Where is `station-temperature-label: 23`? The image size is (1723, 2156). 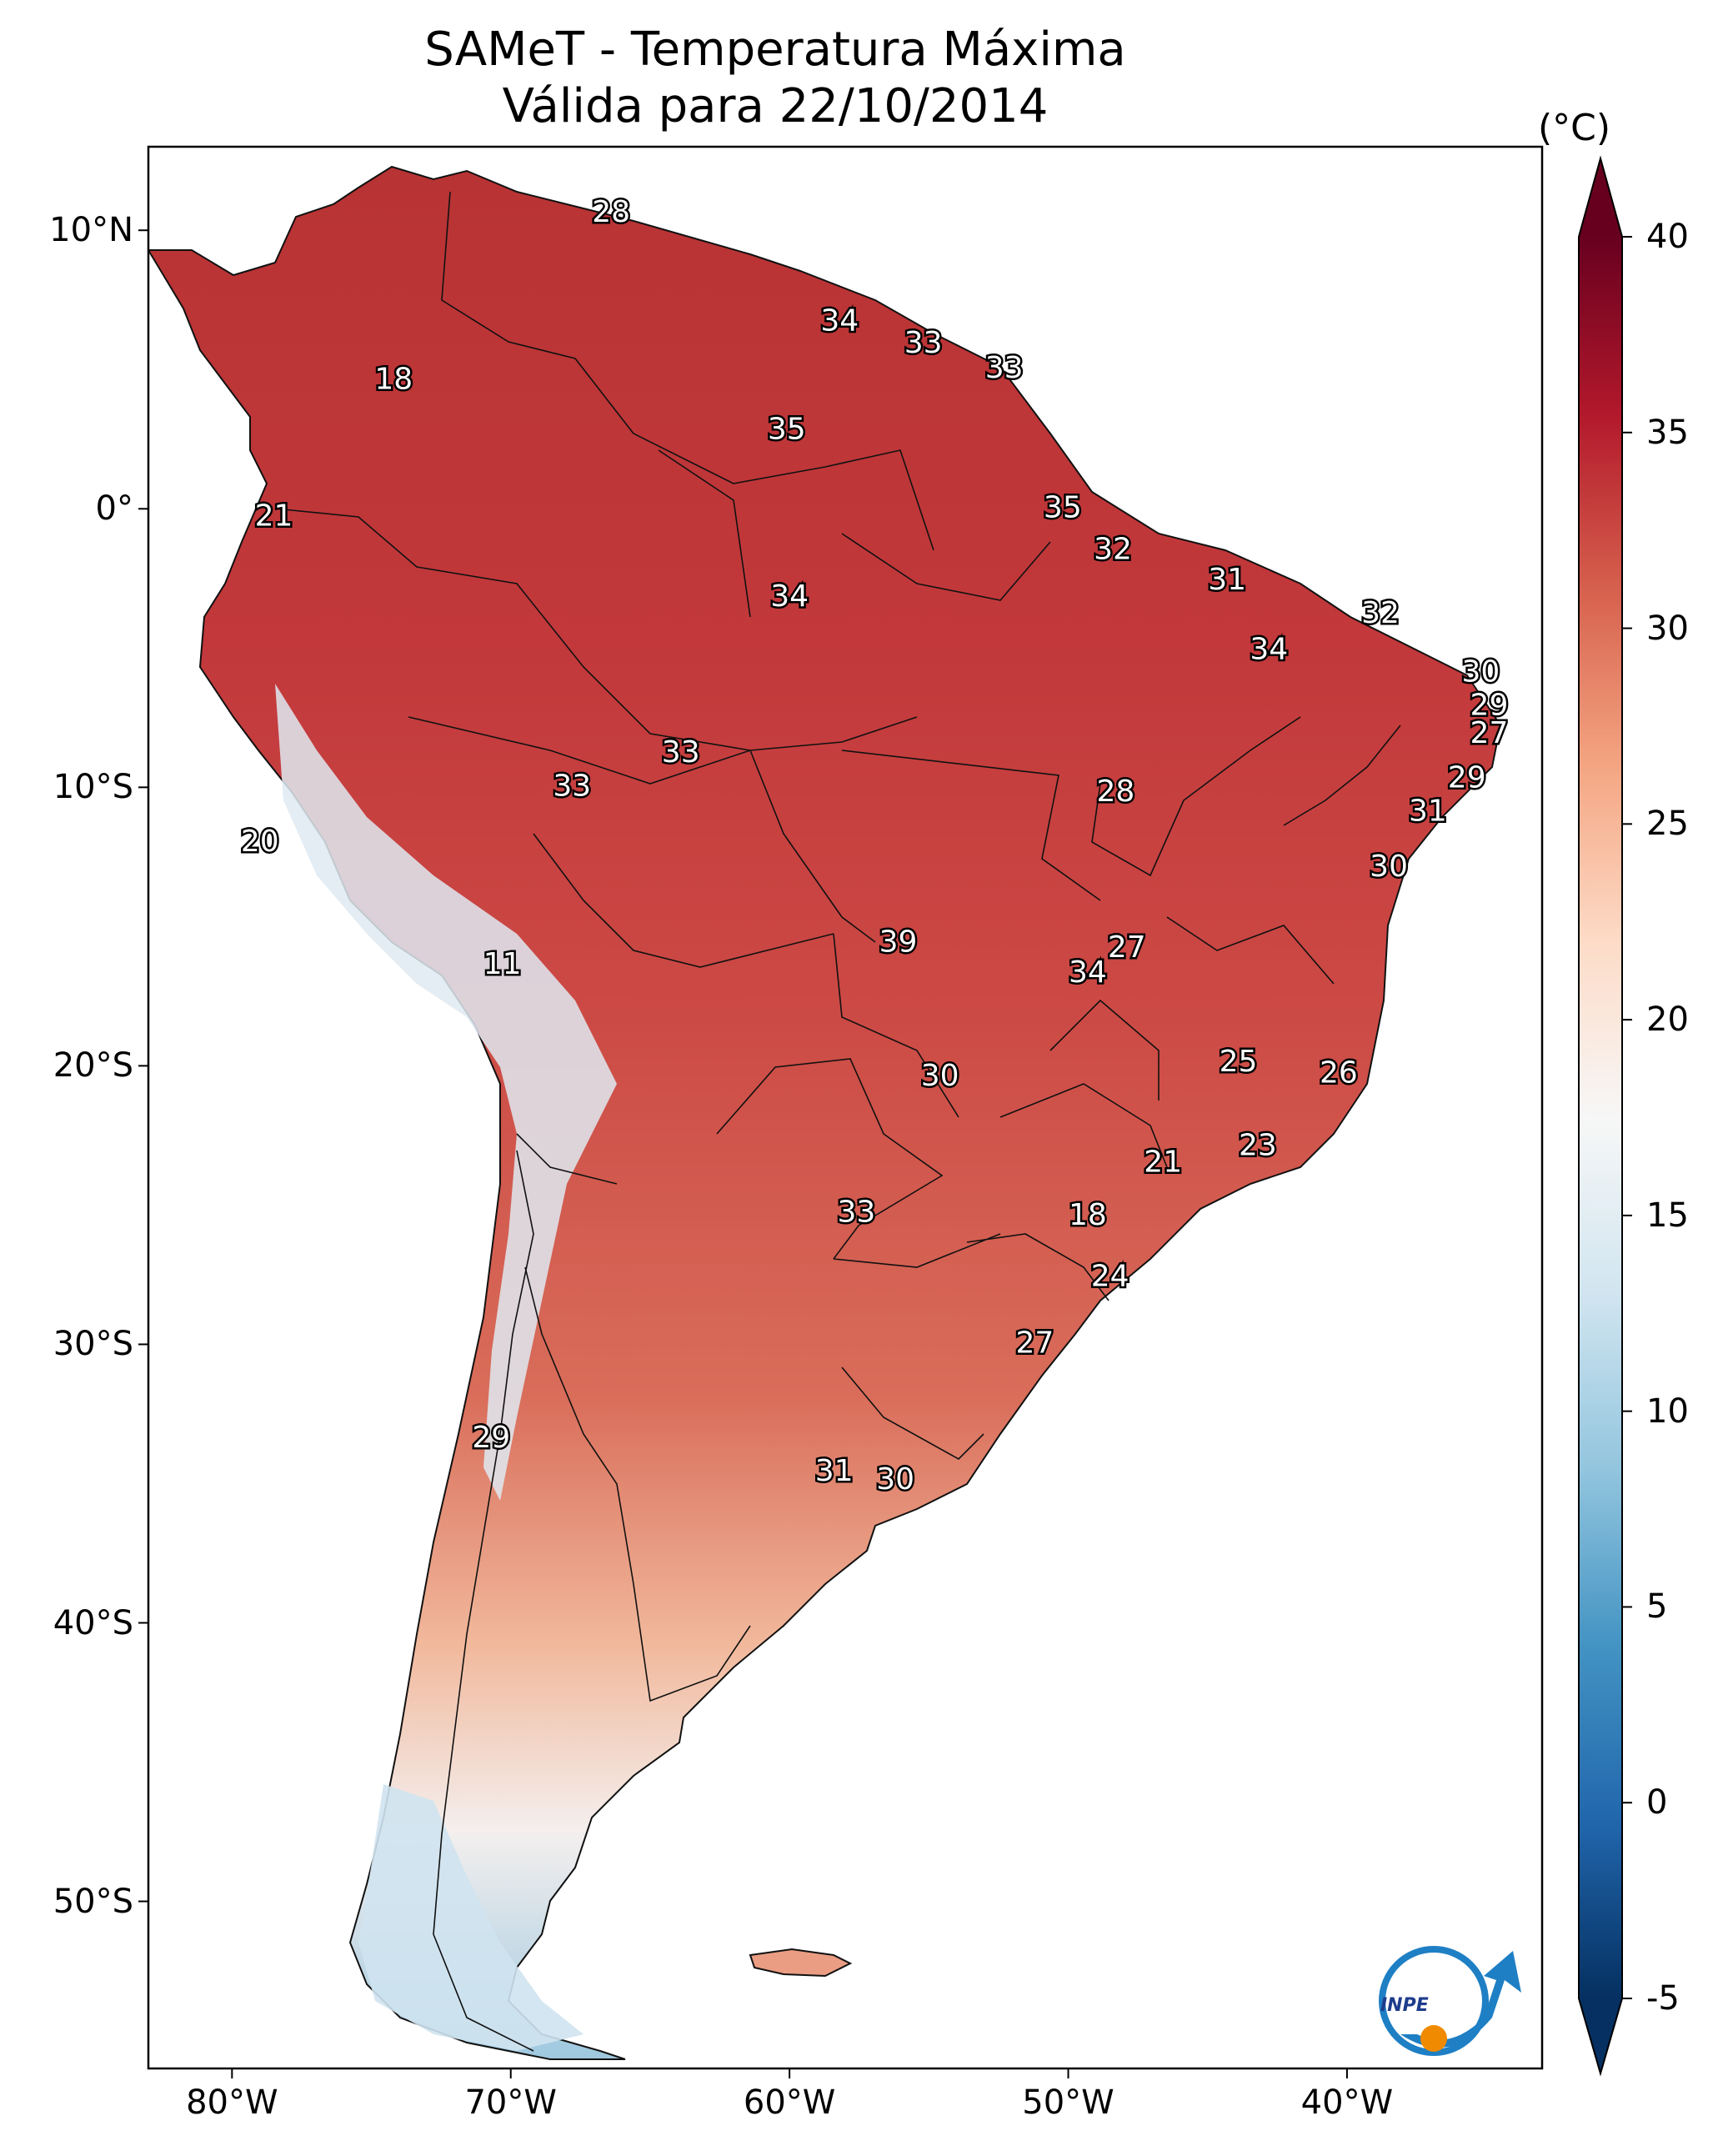
station-temperature-label: 23 is located at coordinates (1258, 1145).